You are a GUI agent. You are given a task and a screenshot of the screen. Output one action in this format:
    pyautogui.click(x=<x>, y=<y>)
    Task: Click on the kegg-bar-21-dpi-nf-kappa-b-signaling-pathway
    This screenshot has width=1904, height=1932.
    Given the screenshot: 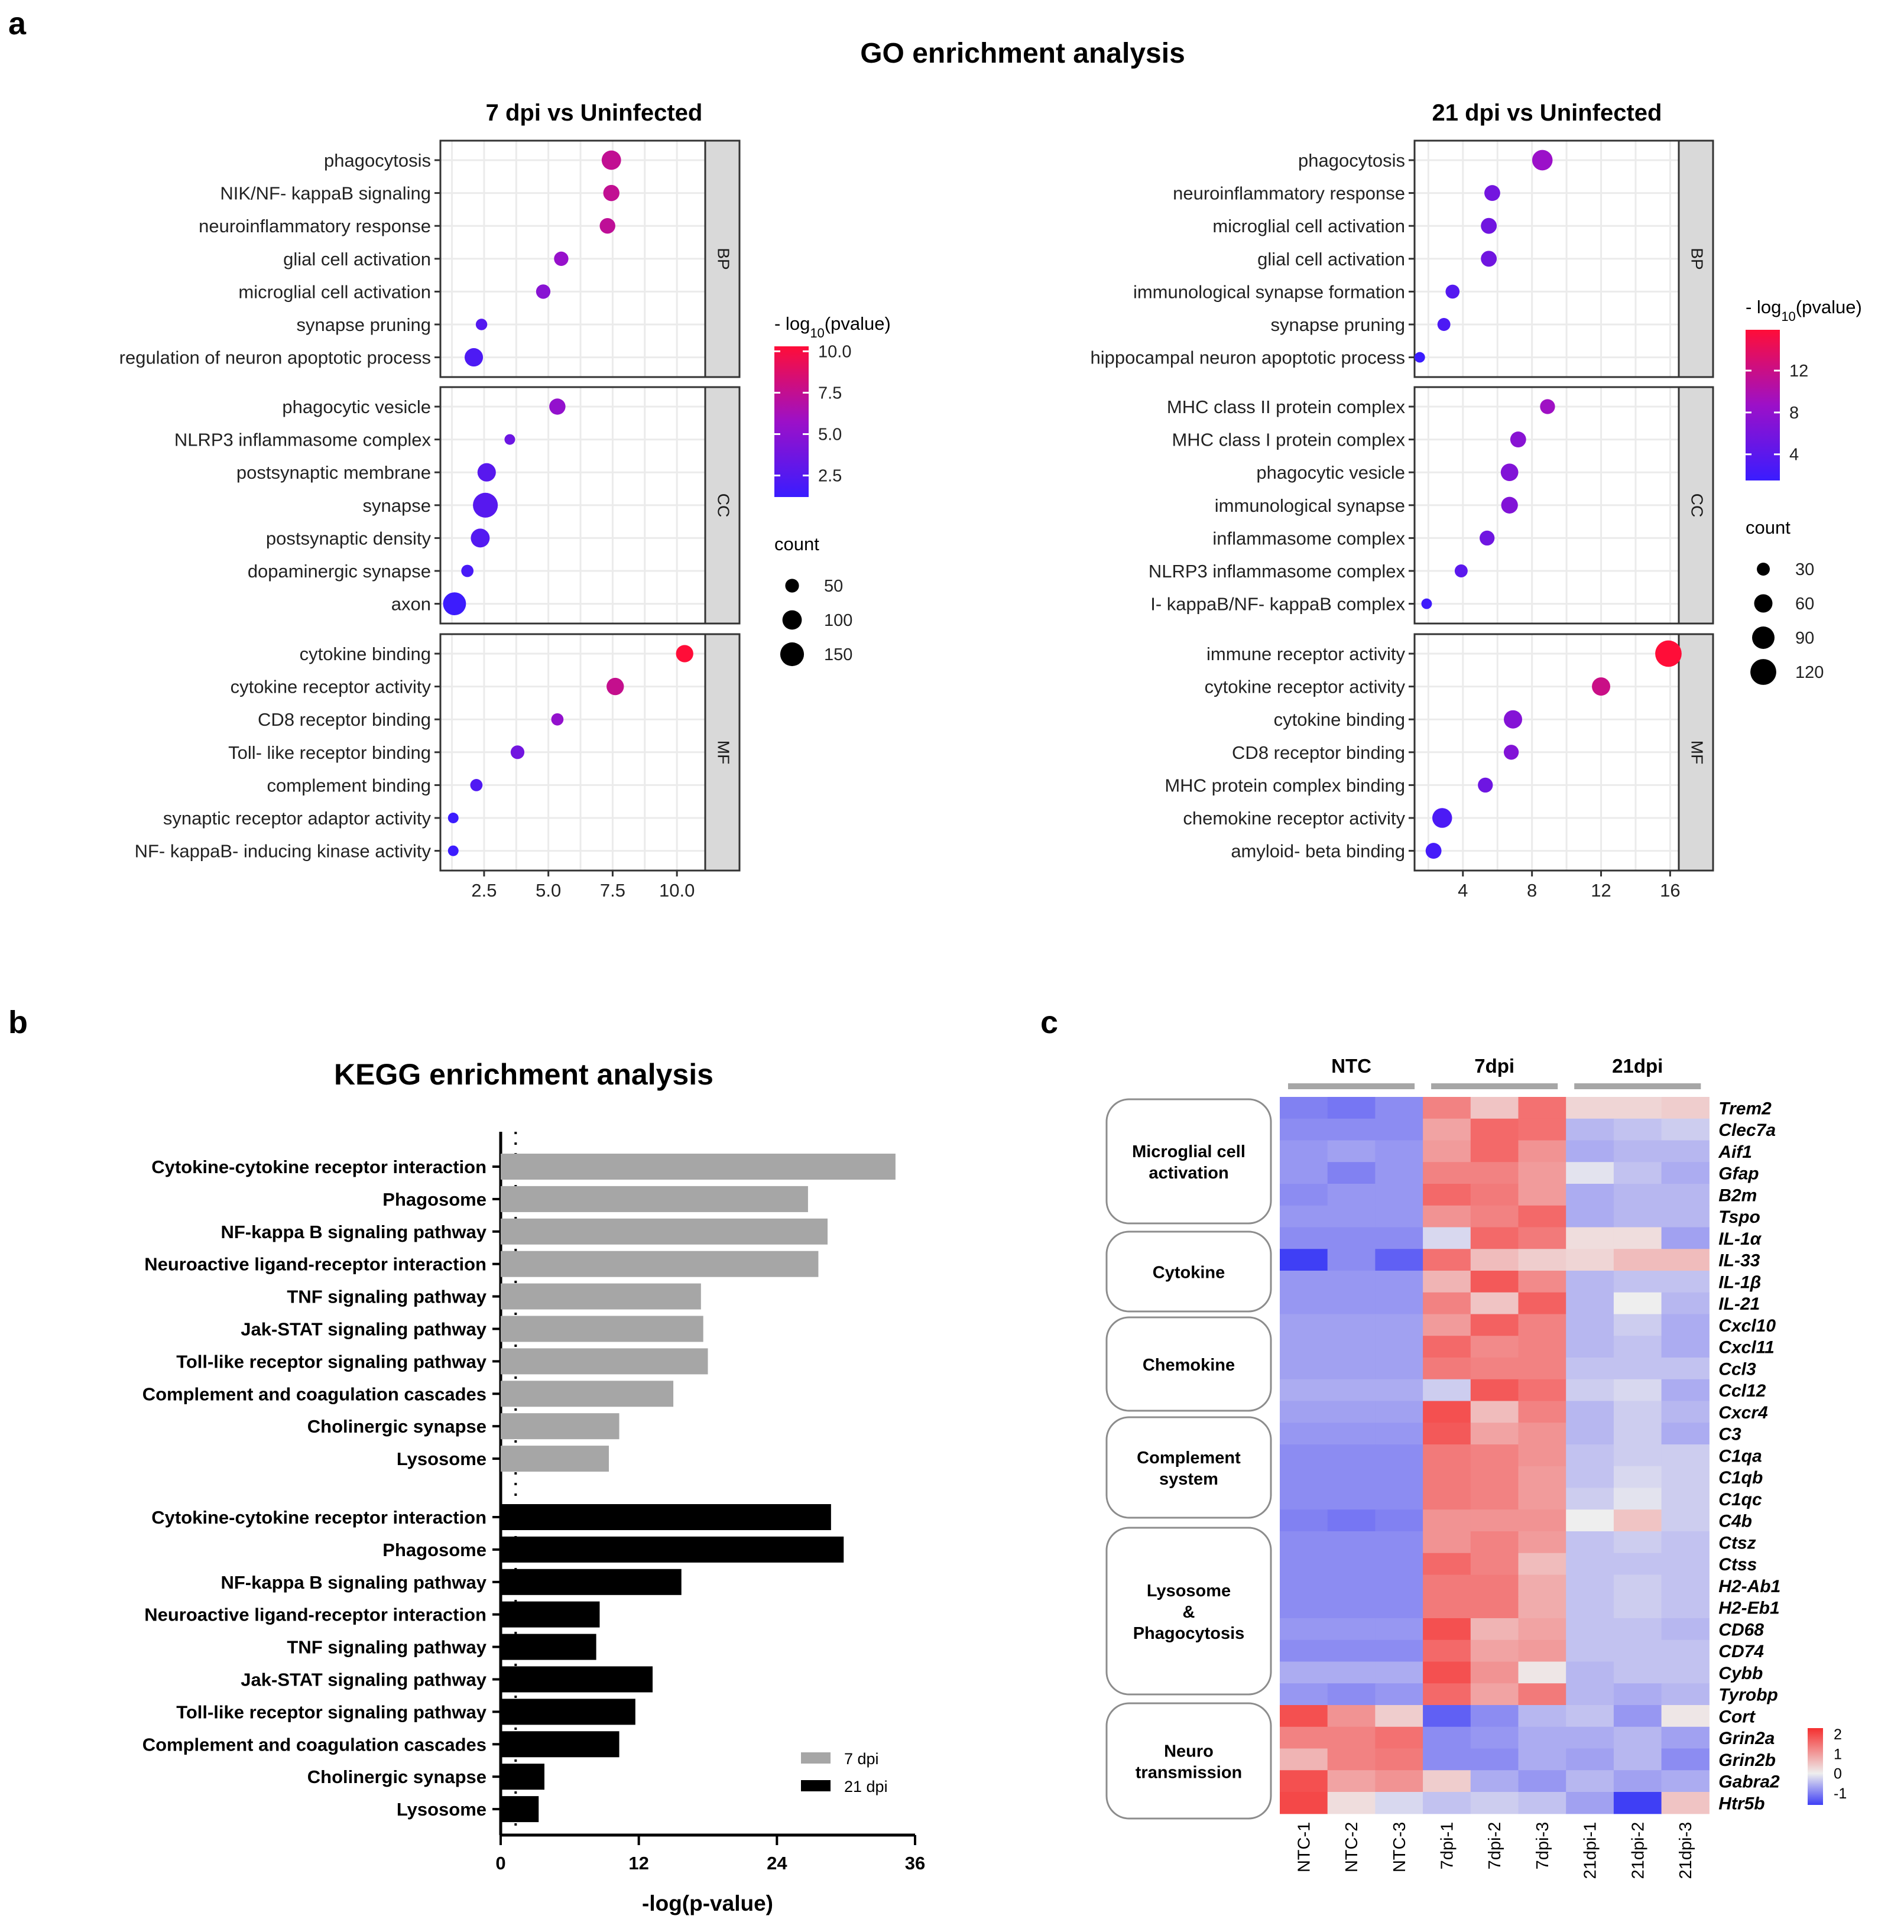 What is the action you would take?
    pyautogui.click(x=591, y=1582)
    